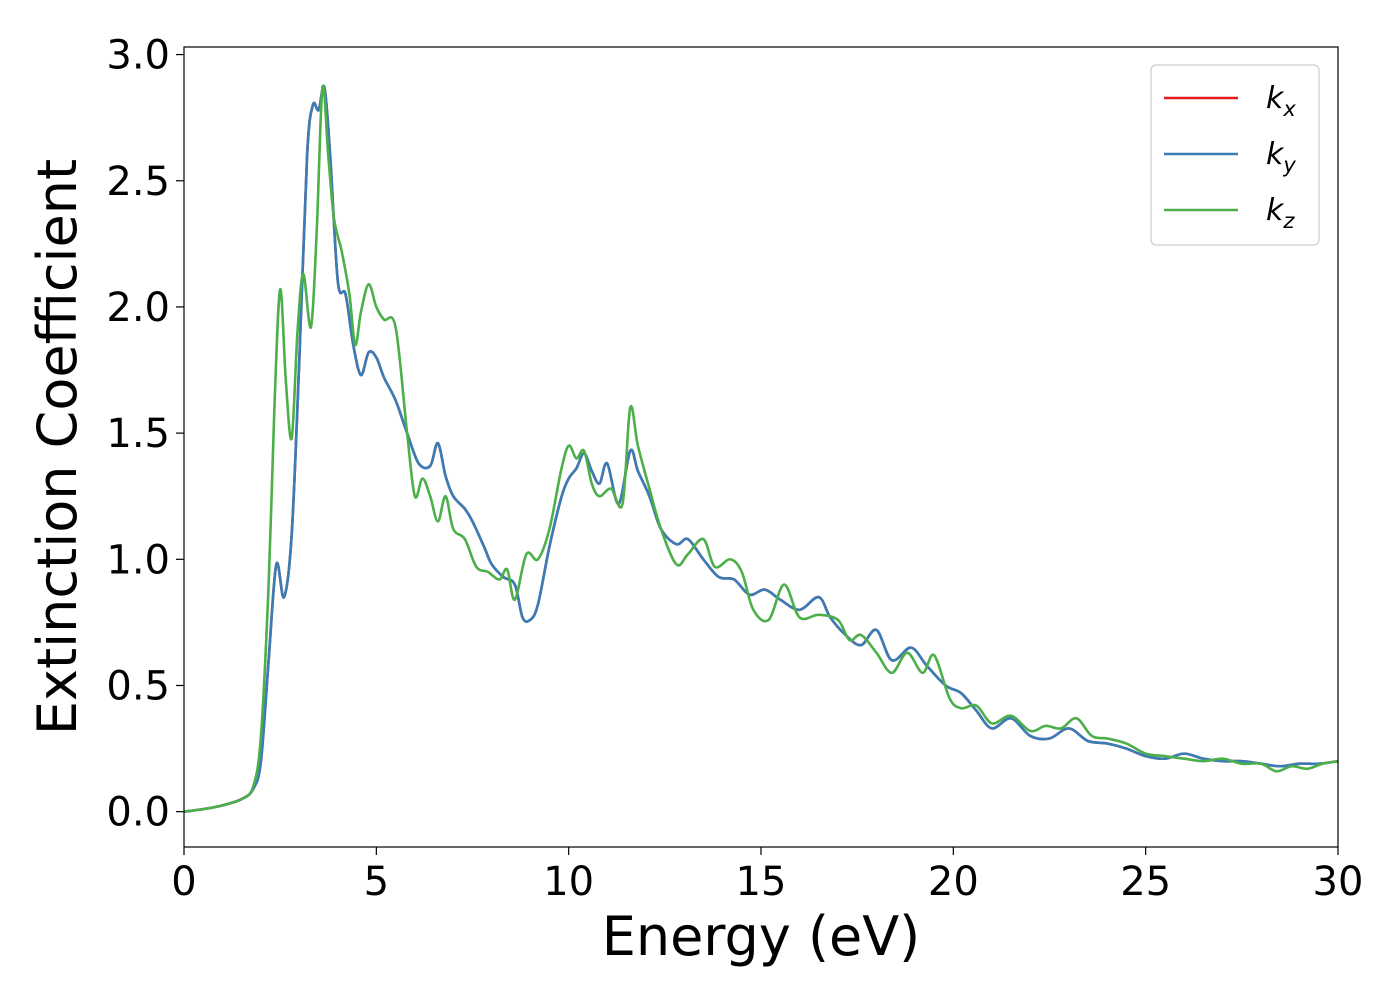 The height and width of the screenshot is (1000, 1400). What do you see at coordinates (57, 447) in the screenshot?
I see `y-axis-title: Extinction Coefficient` at bounding box center [57, 447].